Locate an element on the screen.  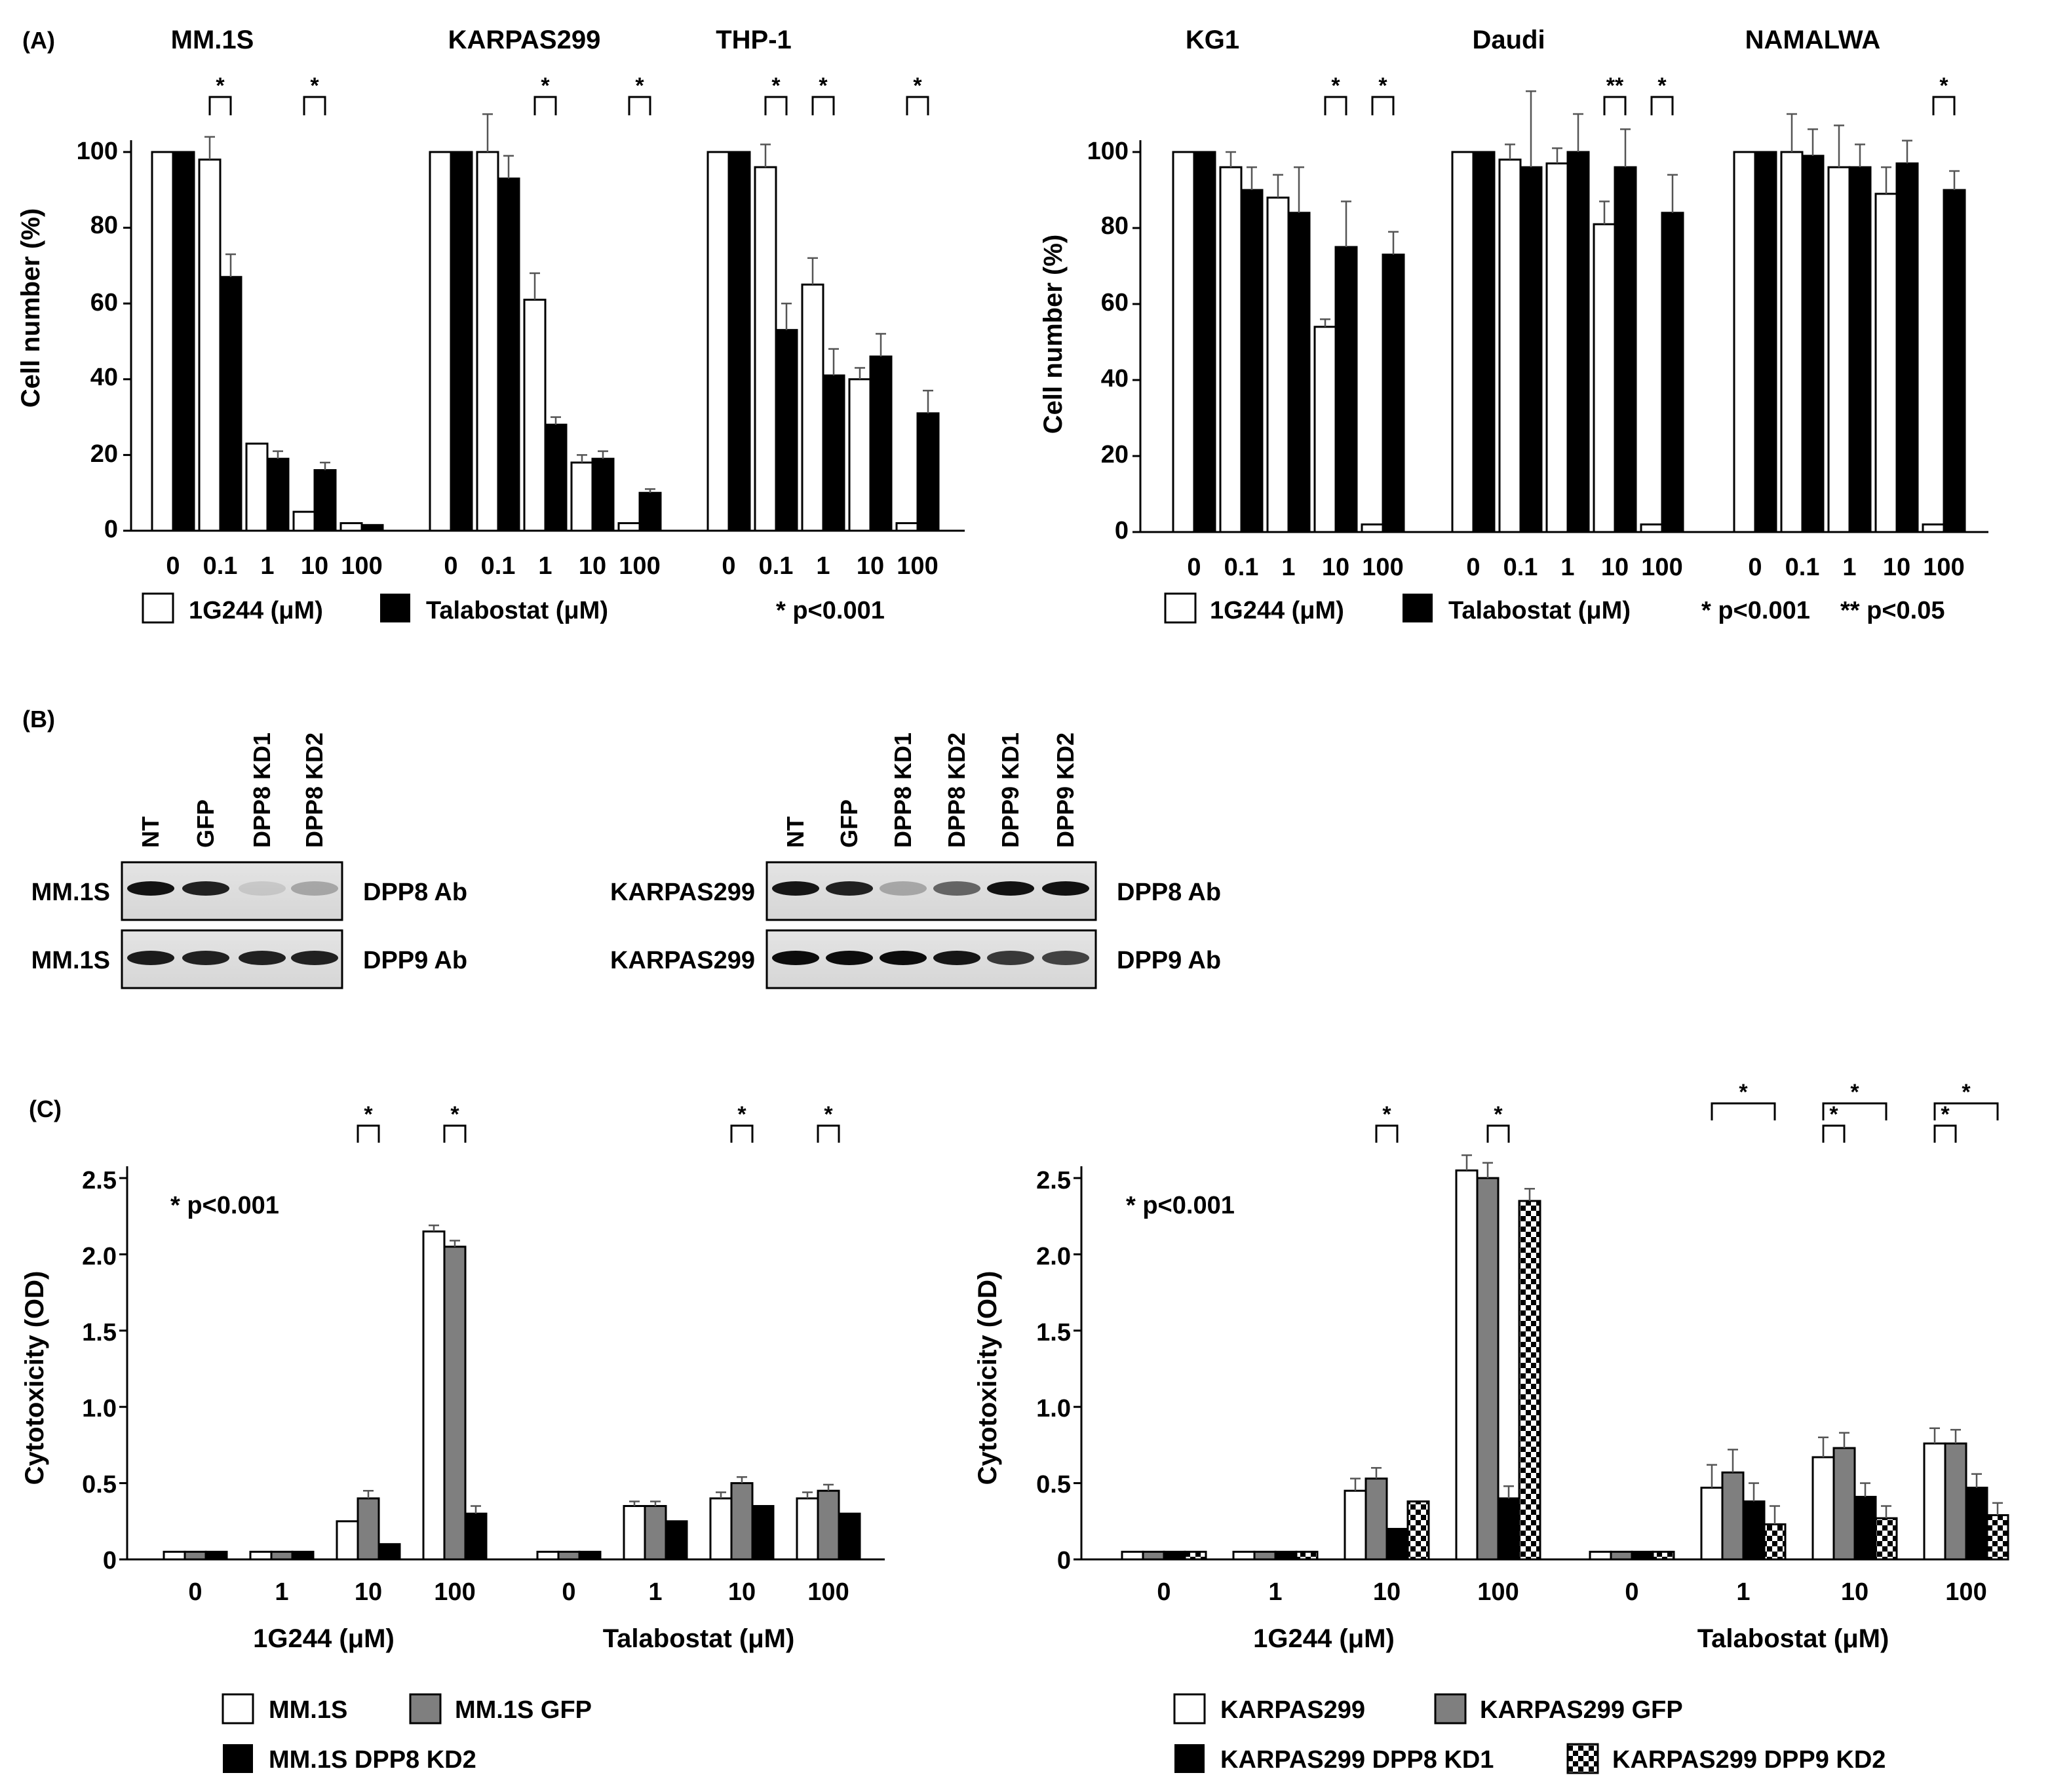
blot-row-antibody: DPP8 Ab is located at coordinates (415, 892).